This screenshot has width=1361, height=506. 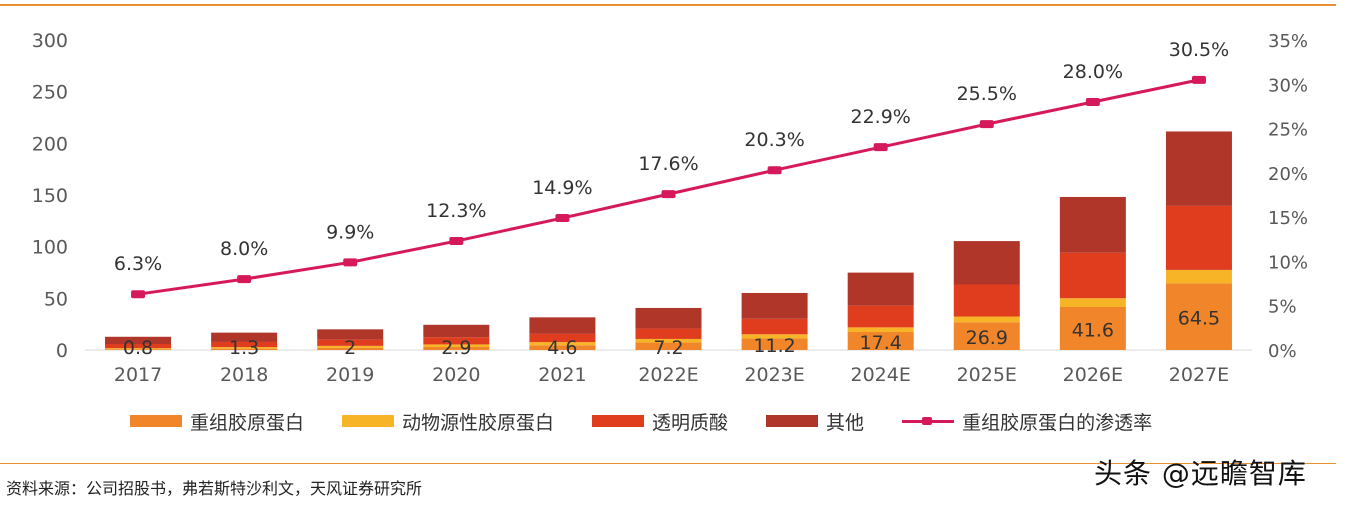 I want to click on right-axis-tick-label: 0%, so click(x=1282, y=351).